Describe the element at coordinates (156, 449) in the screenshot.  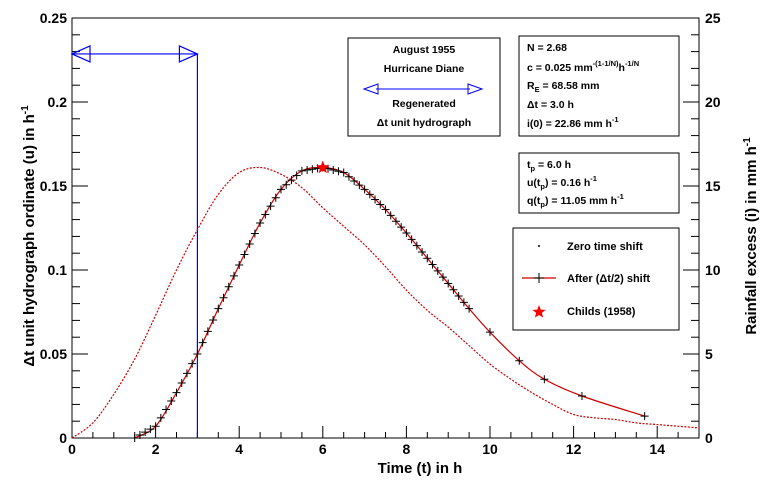
I see `x-tick-label: 2` at that location.